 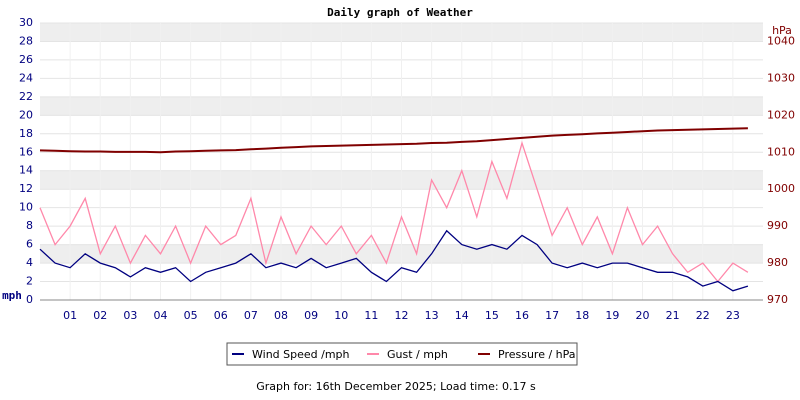 What do you see at coordinates (191, 315) in the screenshot?
I see `x-tick-label: 05` at bounding box center [191, 315].